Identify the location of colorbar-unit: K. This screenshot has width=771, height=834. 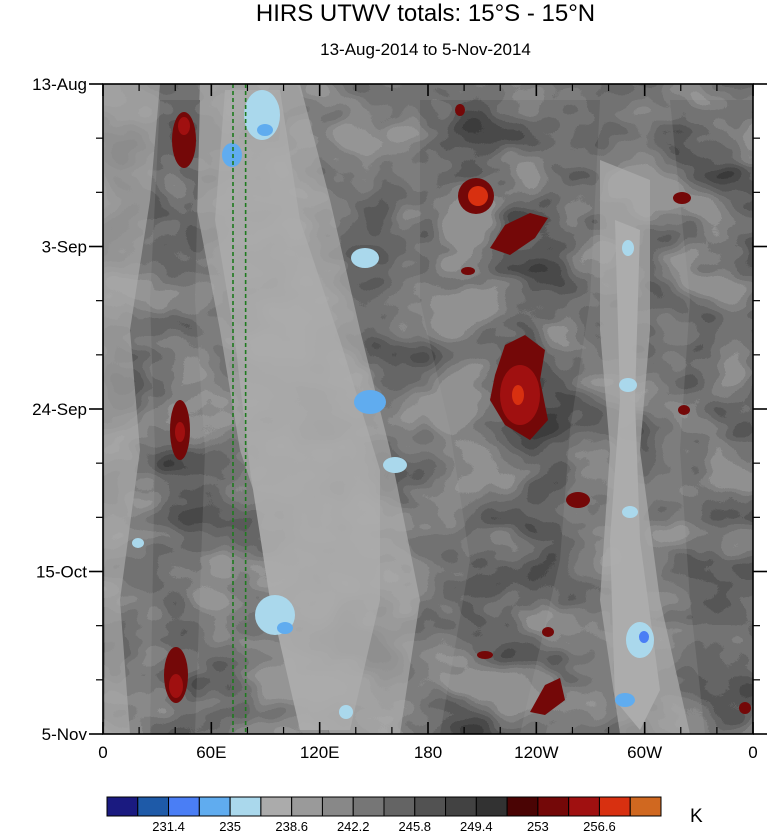
(696, 816).